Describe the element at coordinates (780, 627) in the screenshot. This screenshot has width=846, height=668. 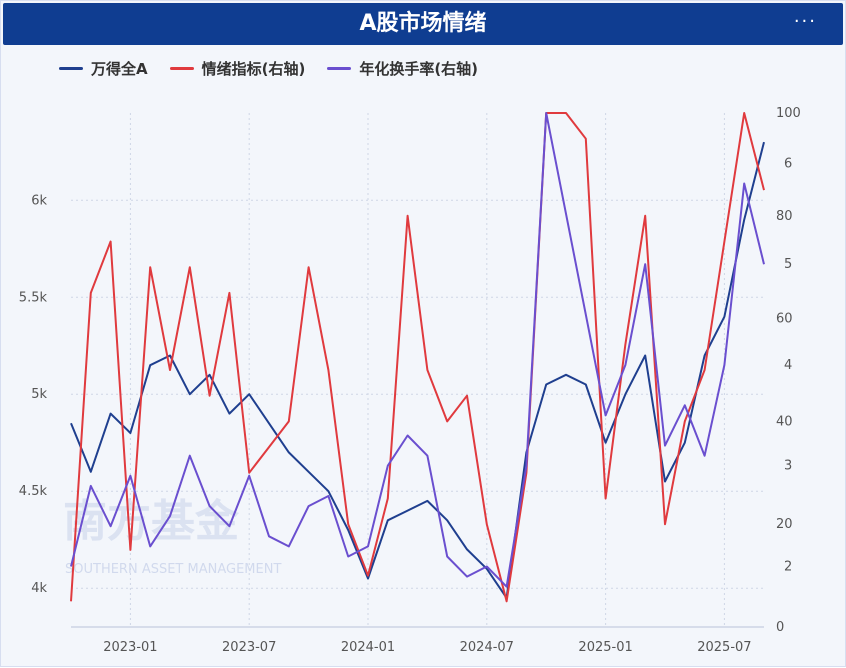
I see `y-right-sentiment-tick-label: 0` at that location.